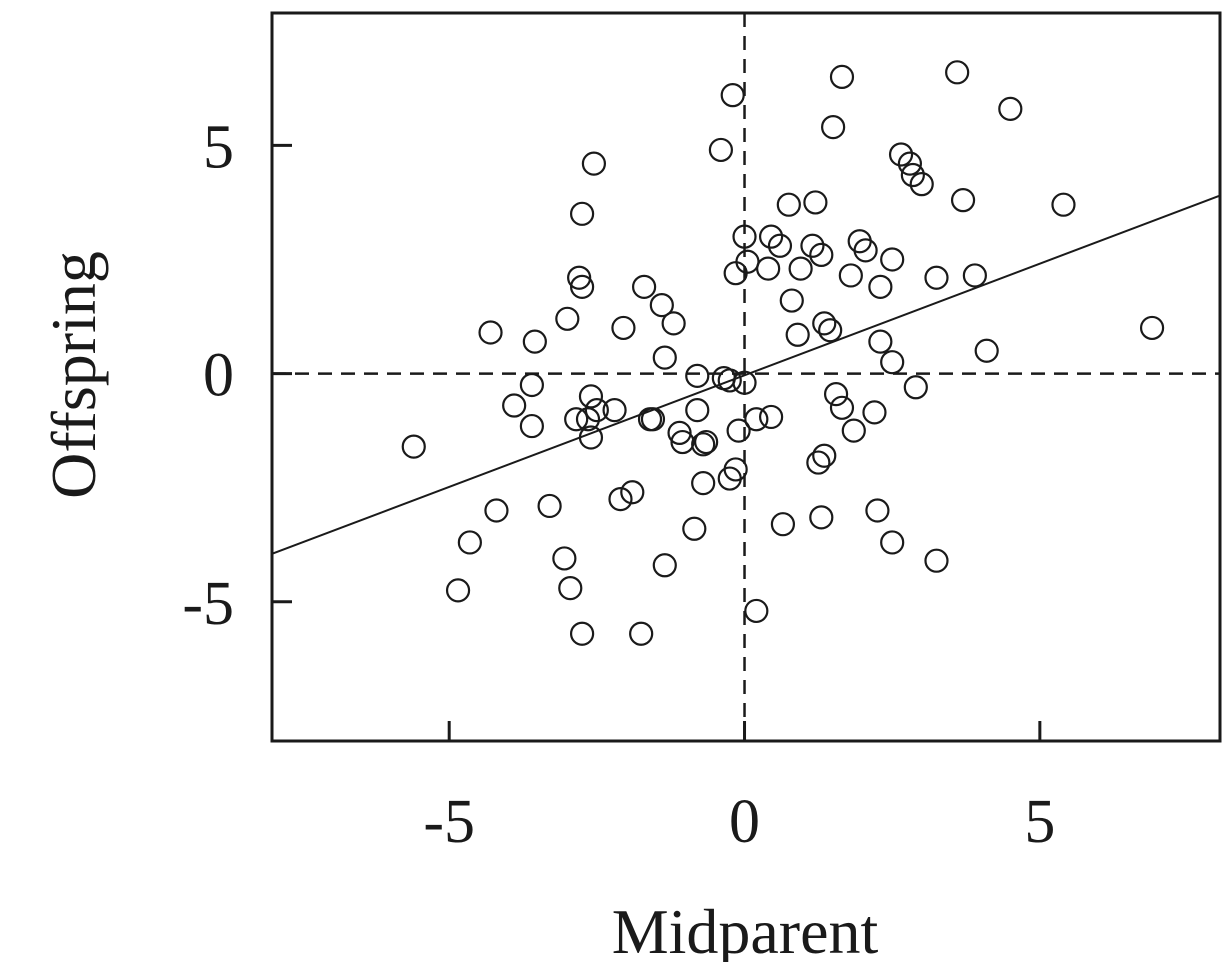 This screenshot has width=1231, height=962. I want to click on x-tick-label: -5, so click(449, 822).